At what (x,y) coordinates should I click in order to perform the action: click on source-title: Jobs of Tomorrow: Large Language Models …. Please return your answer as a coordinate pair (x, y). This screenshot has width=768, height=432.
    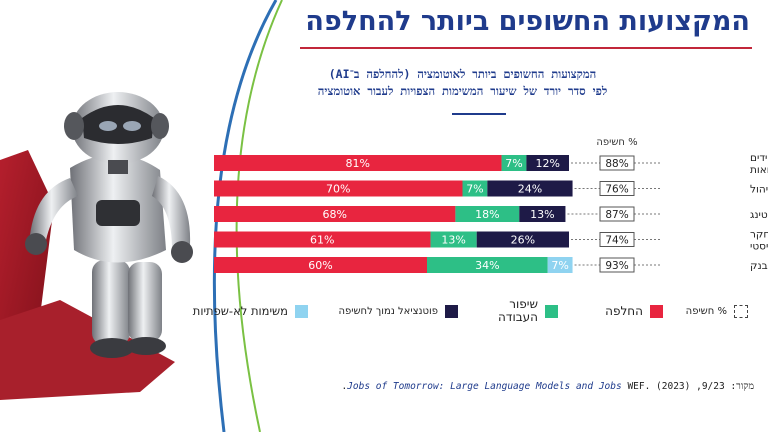
    Looking at the image, I should click on (484, 386).